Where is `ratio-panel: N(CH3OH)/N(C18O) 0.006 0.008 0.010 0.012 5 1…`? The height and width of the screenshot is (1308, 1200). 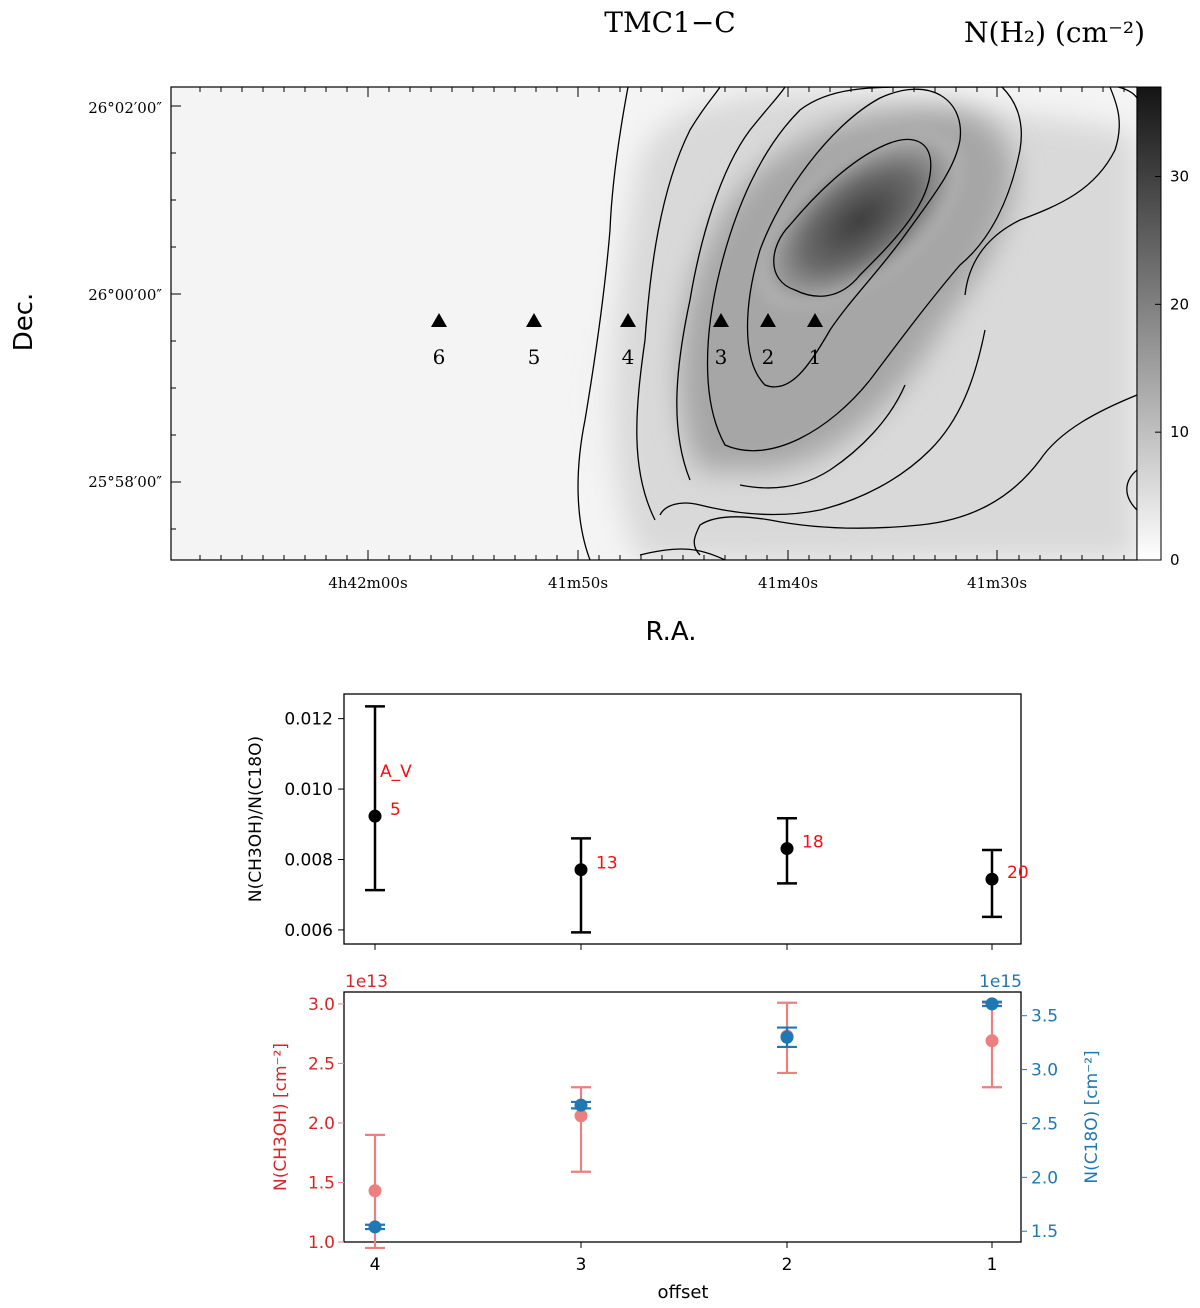 ratio-panel: N(CH3OH)/N(C18O) 0.006 0.008 0.010 0.012 5 1… is located at coordinates (637, 821).